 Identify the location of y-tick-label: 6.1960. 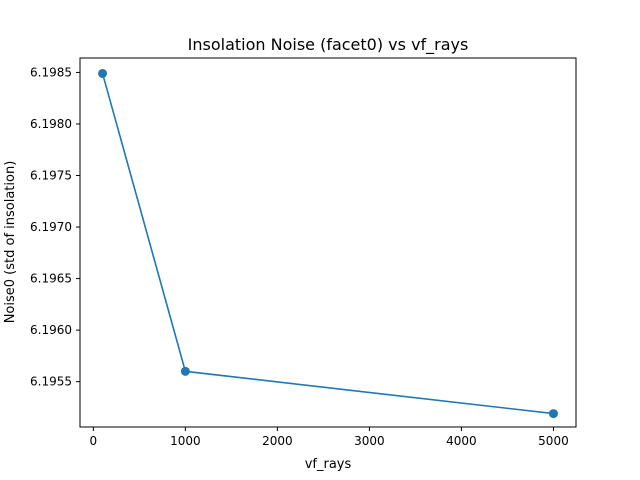
(51, 330).